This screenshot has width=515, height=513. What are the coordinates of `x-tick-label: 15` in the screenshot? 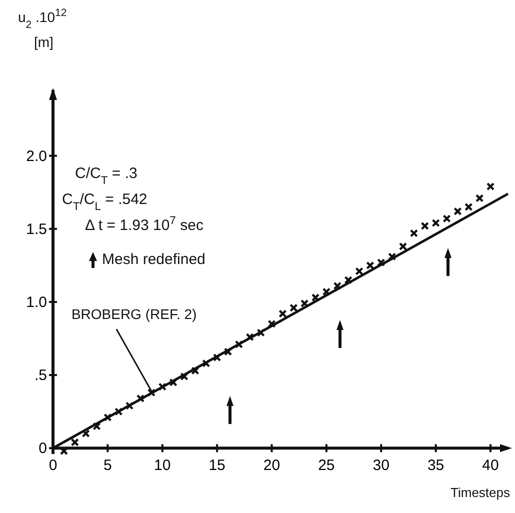 It's located at (217, 465).